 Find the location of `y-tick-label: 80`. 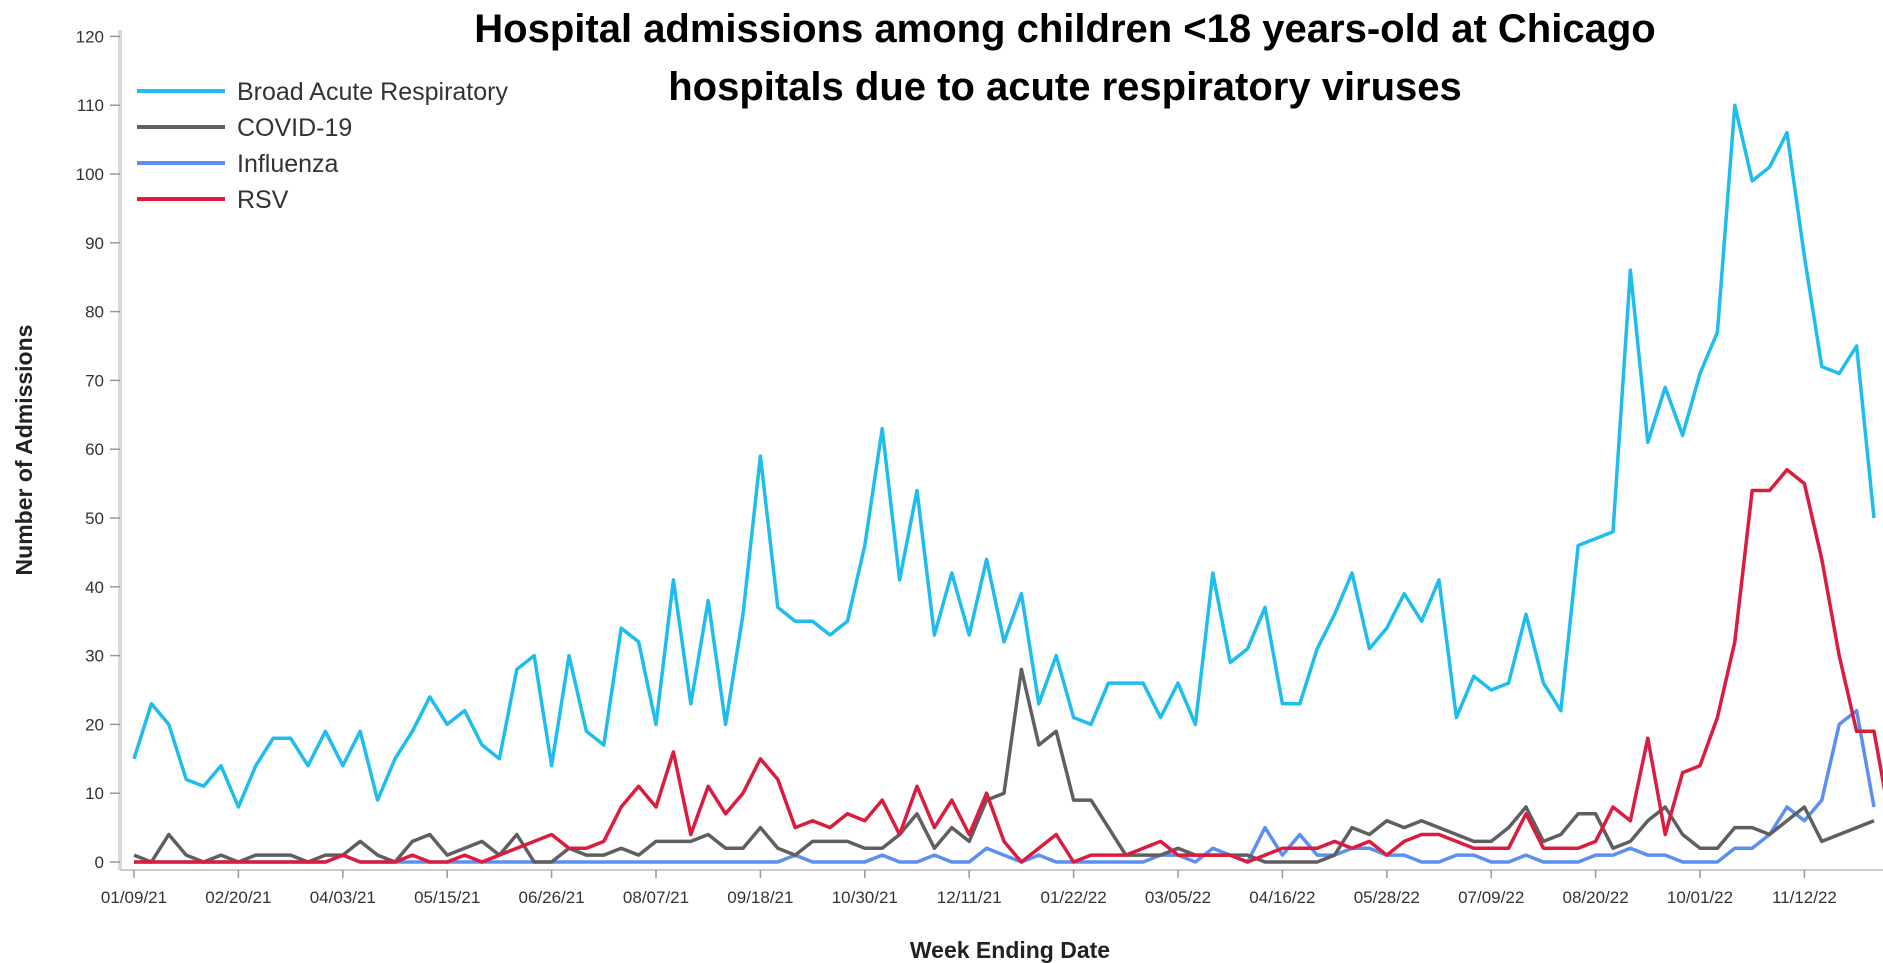

y-tick-label: 80 is located at coordinates (94, 312).